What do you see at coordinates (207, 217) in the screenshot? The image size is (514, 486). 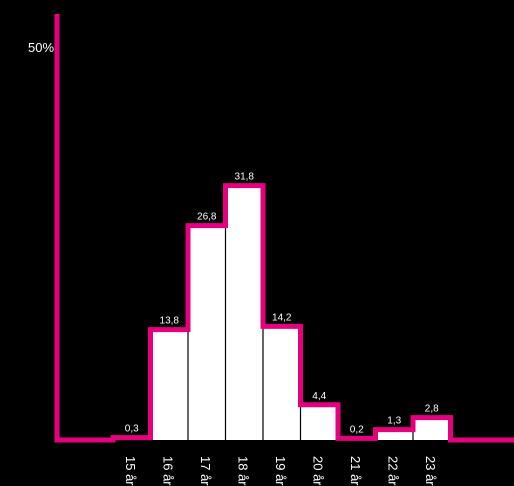 I see `value-label-2: 26,8` at bounding box center [207, 217].